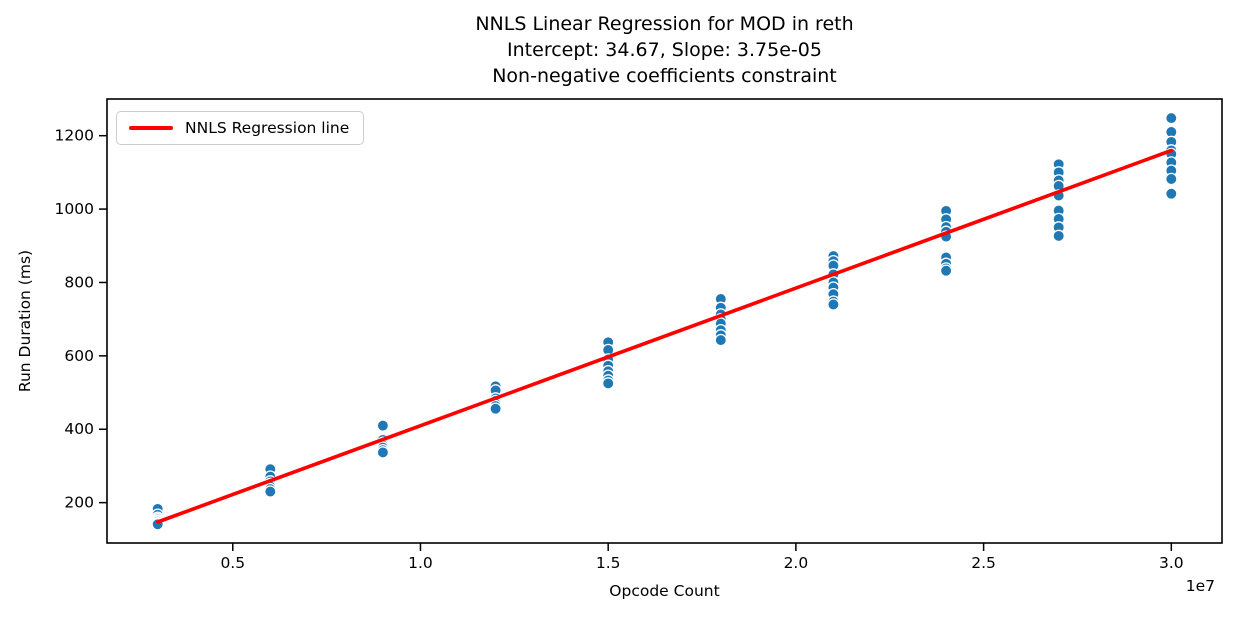 This screenshot has height=618, width=1237. What do you see at coordinates (74, 209) in the screenshot?
I see `y-tick-label: 1000` at bounding box center [74, 209].